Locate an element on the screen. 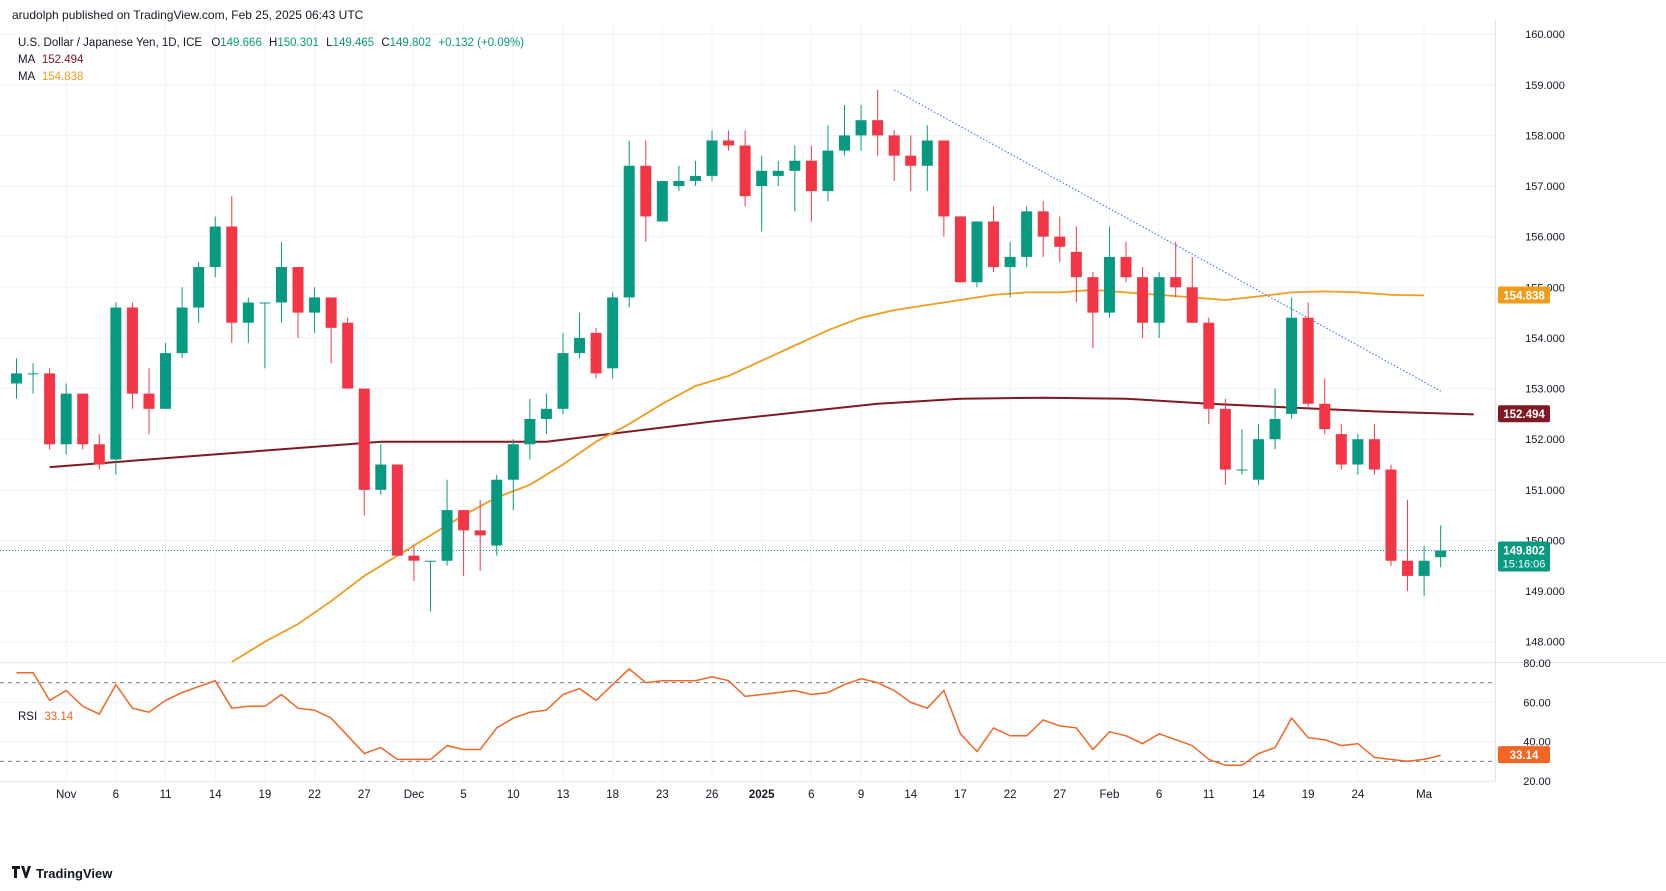  symbol-title: U.S. Dollar / Japanese Yen, 1D, ICE is located at coordinates (110, 43).